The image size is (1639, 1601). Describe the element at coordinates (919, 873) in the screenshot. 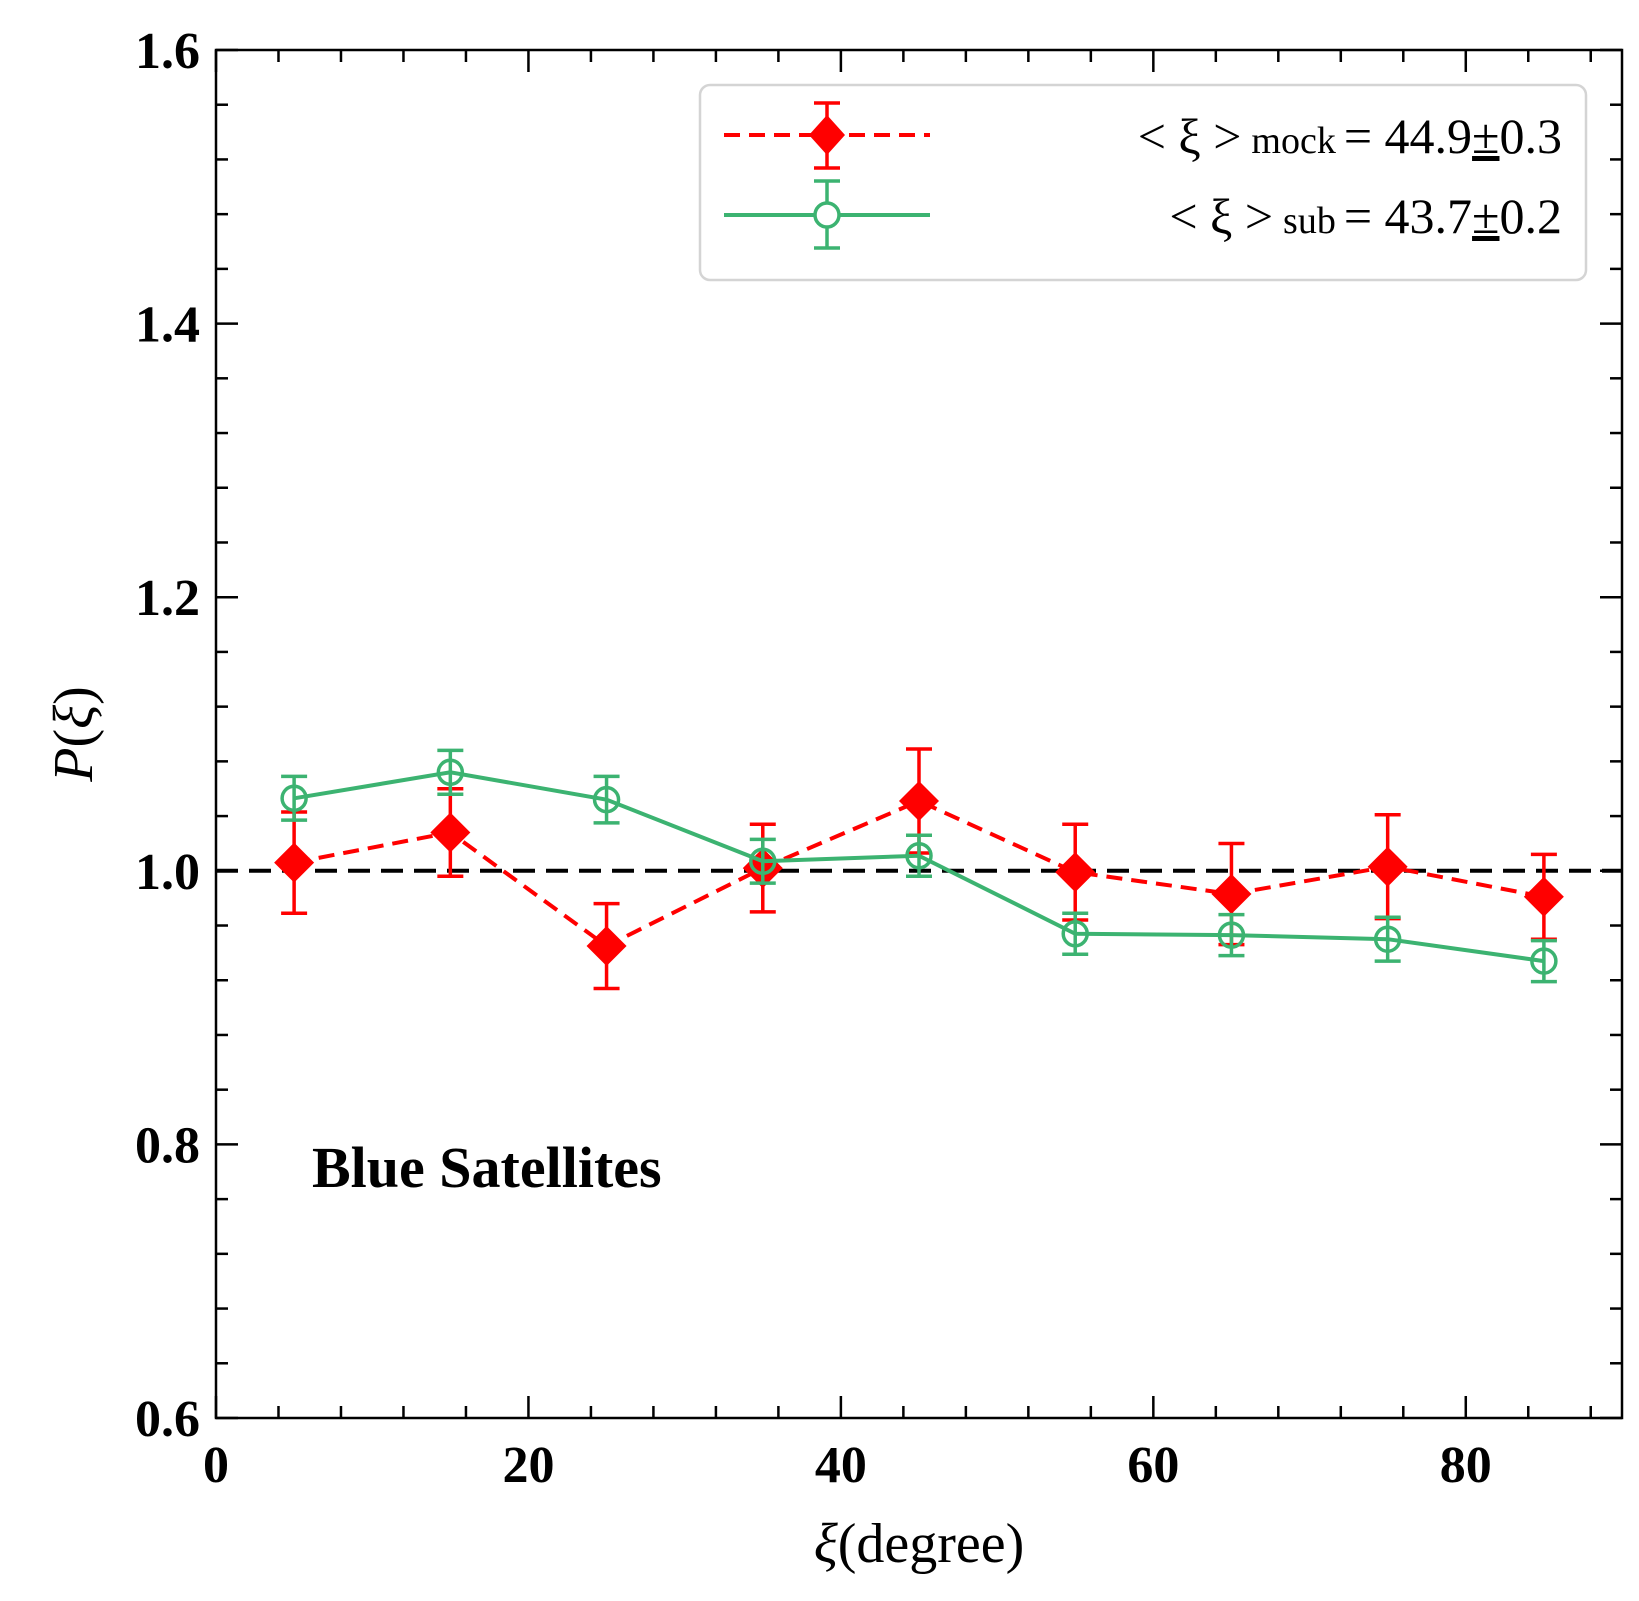

I see `series-line-mock` at that location.